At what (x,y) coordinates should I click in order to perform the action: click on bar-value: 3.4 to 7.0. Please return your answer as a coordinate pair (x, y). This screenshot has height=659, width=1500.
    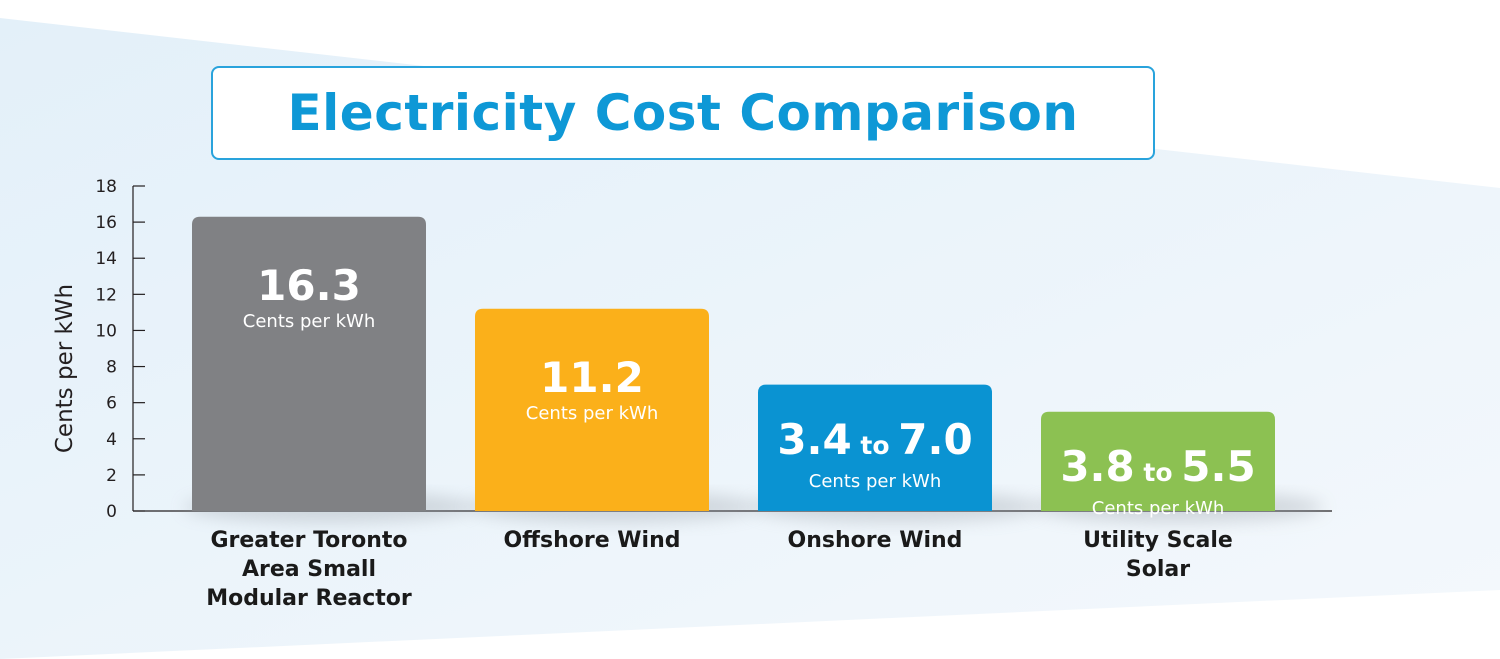
    Looking at the image, I should click on (875, 443).